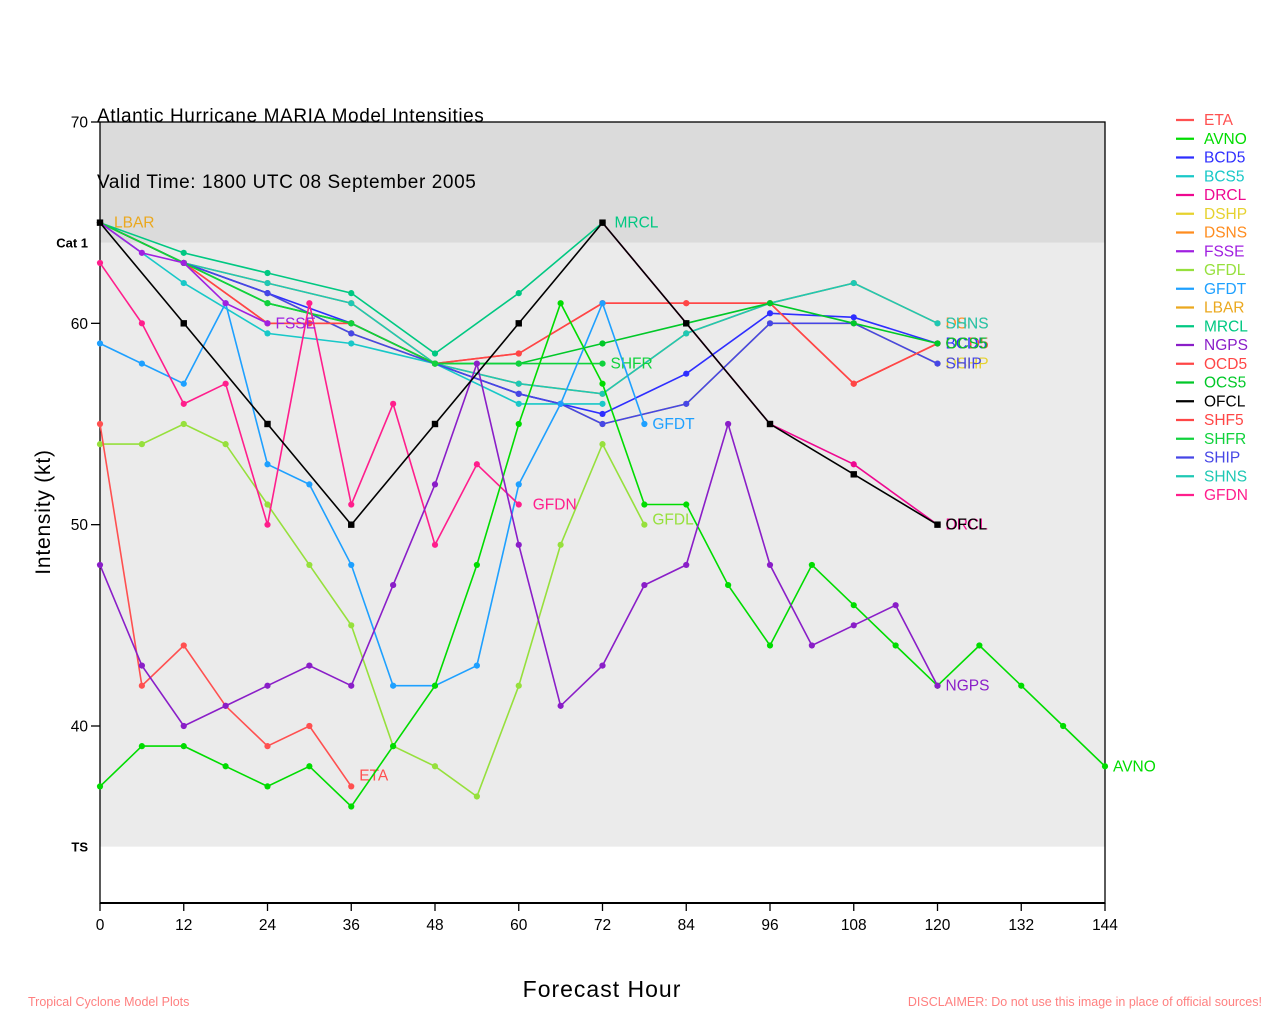 Image resolution: width=1280 pixels, height=1024 pixels. Describe the element at coordinates (296, 323) in the screenshot. I see `series-label-FSSE: FSSE` at that location.